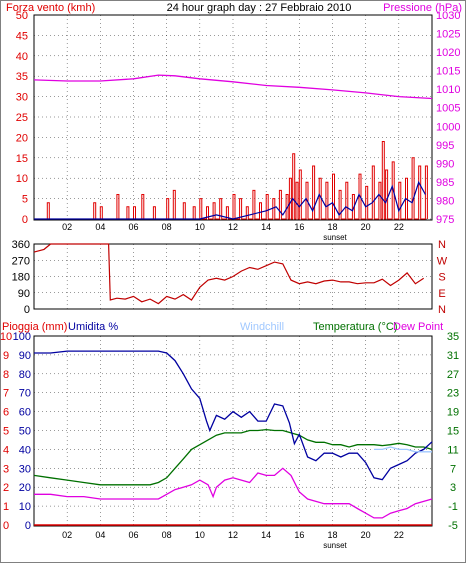 Image resolution: width=466 pixels, height=568 pixels. Describe the element at coordinates (6, 356) in the screenshot. I see `rain-tick: 9` at that location.